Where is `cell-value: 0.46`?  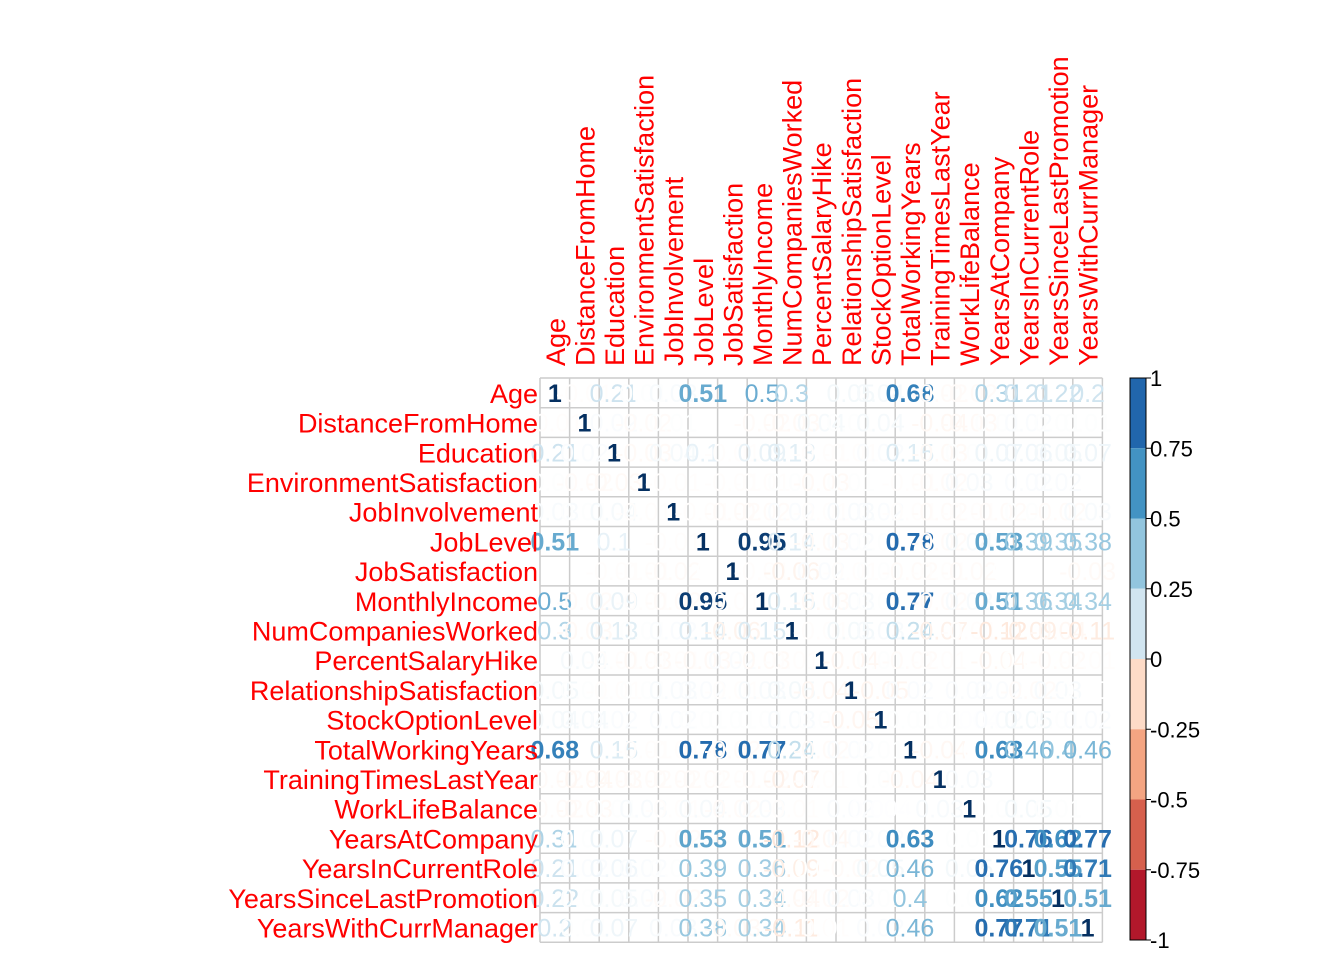 cell-value: 0.46 is located at coordinates (910, 928).